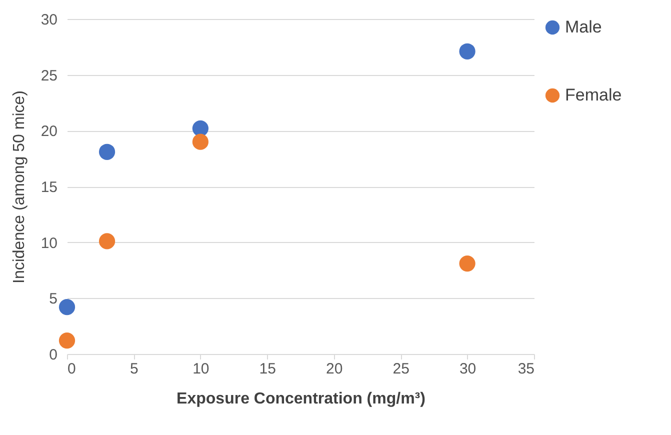  Describe the element at coordinates (134, 369) in the screenshot. I see `x-tick-label: 5` at that location.